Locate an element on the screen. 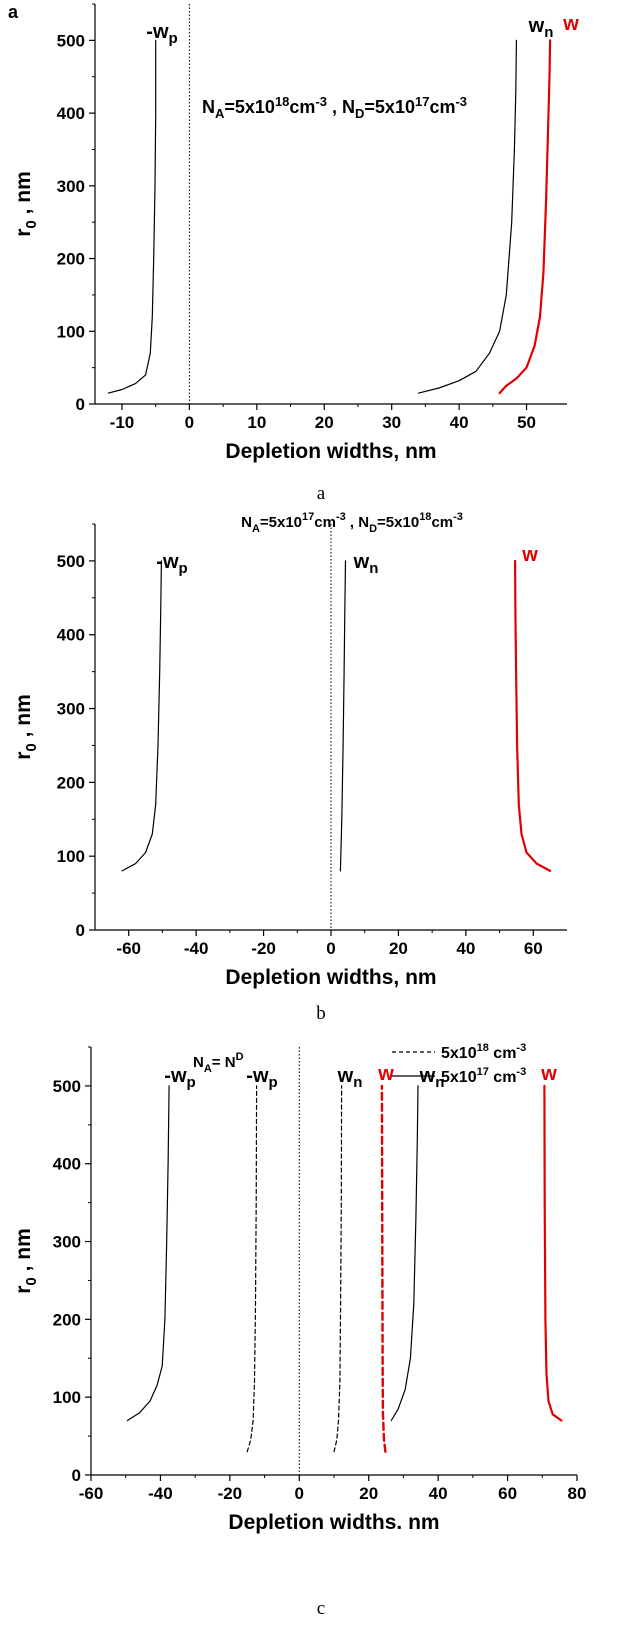 The image size is (628, 1629). x-tick-label: -10 is located at coordinates (122, 422).